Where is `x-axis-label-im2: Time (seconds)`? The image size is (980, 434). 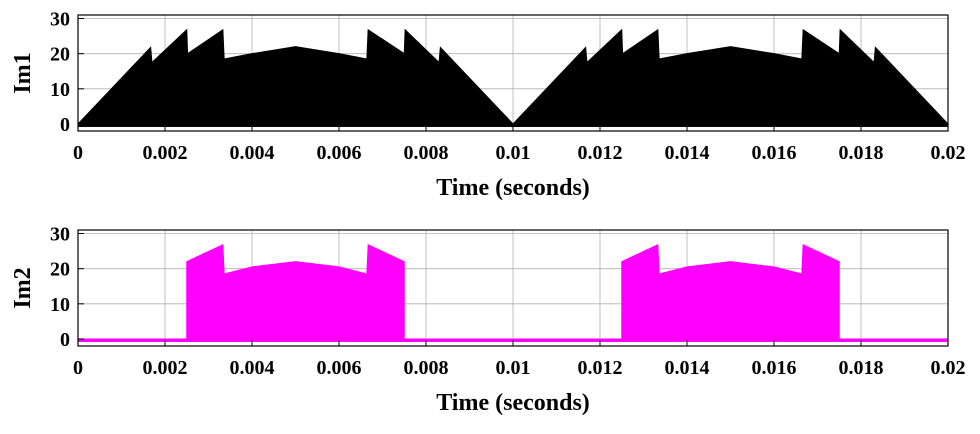 x-axis-label-im2: Time (seconds) is located at coordinates (513, 403).